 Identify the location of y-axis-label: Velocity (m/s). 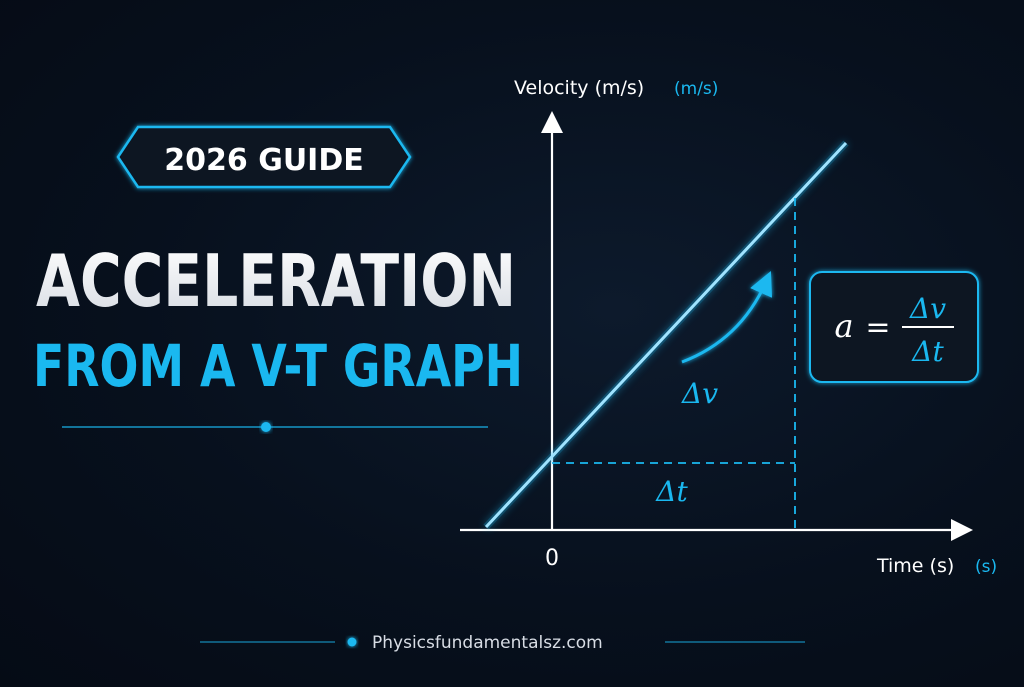
(579, 88).